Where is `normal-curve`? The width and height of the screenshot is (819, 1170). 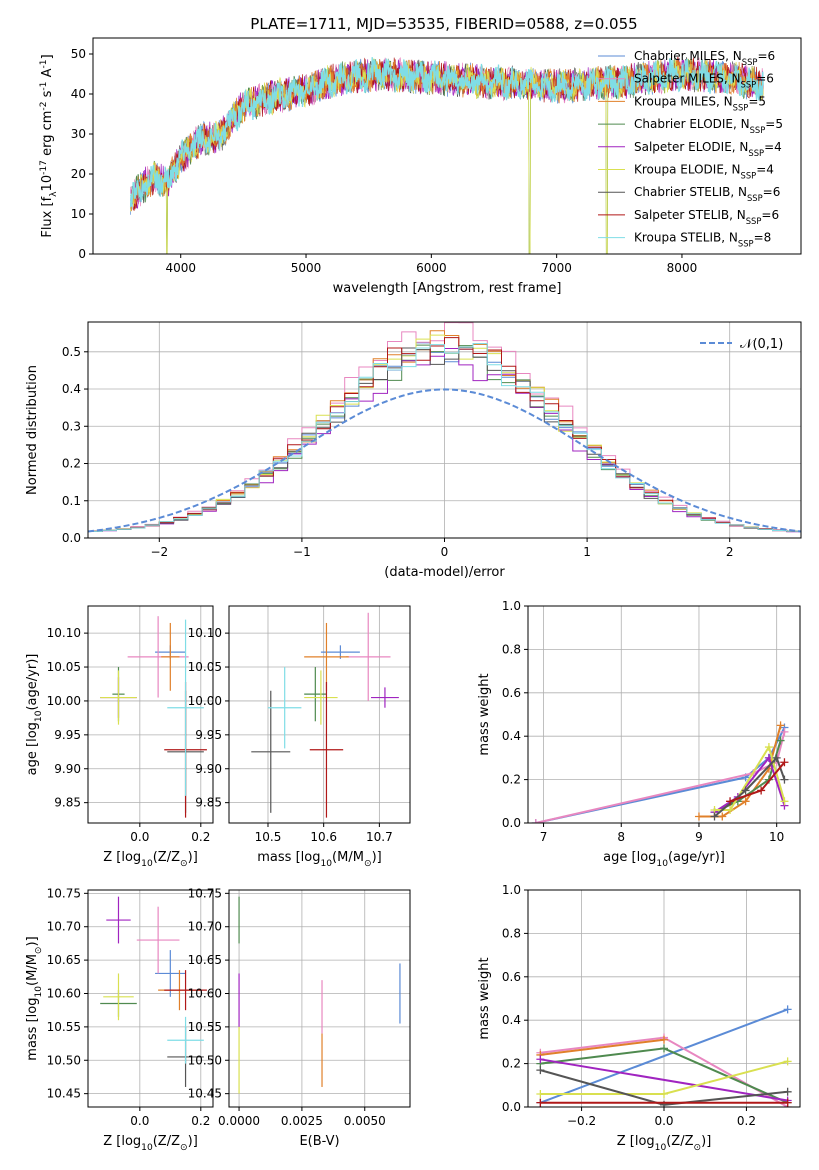
normal-curve is located at coordinates (444, 460).